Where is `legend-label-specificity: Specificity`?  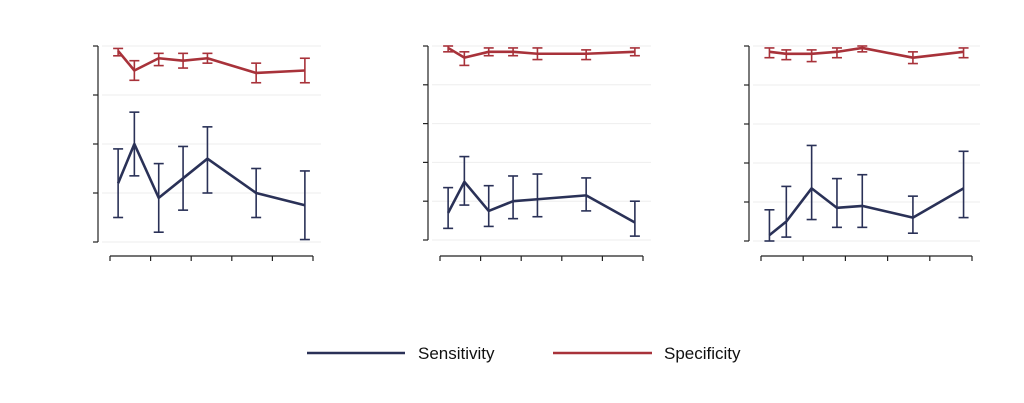 legend-label-specificity: Specificity is located at coordinates (702, 353).